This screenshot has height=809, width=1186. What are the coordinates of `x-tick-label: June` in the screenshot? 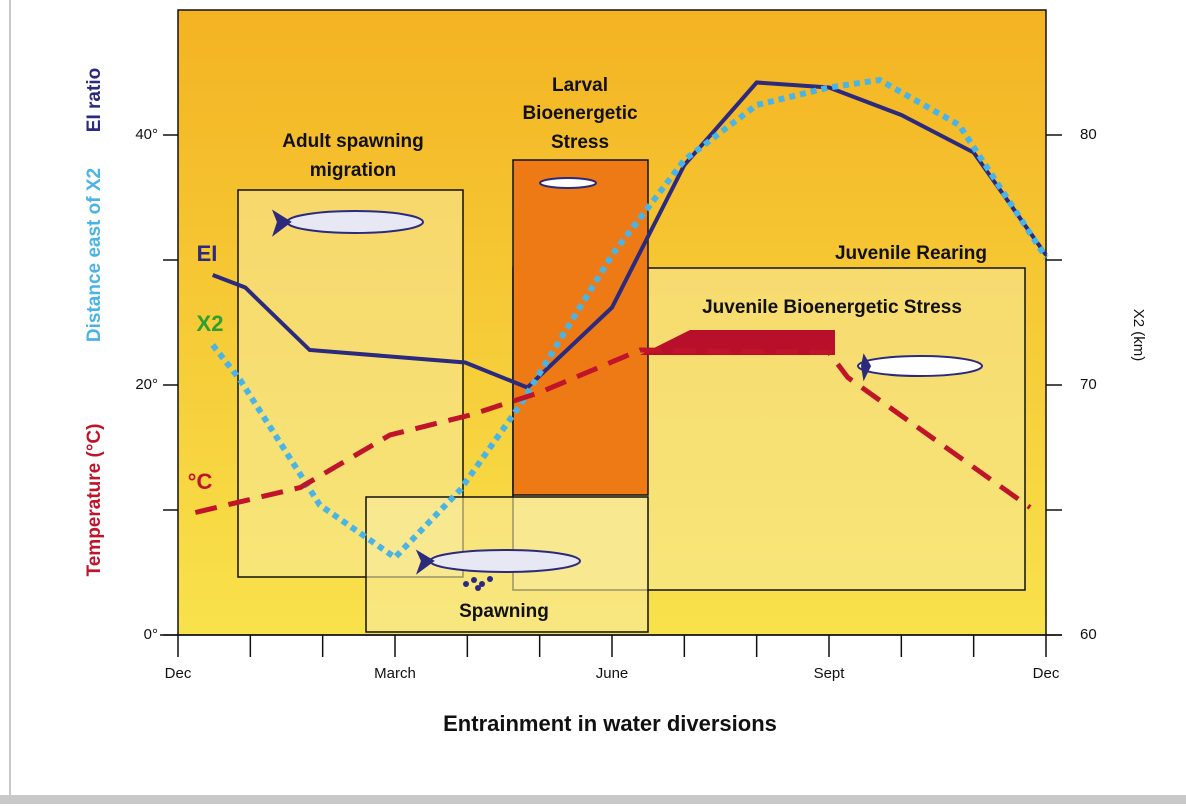 It's located at (612, 673).